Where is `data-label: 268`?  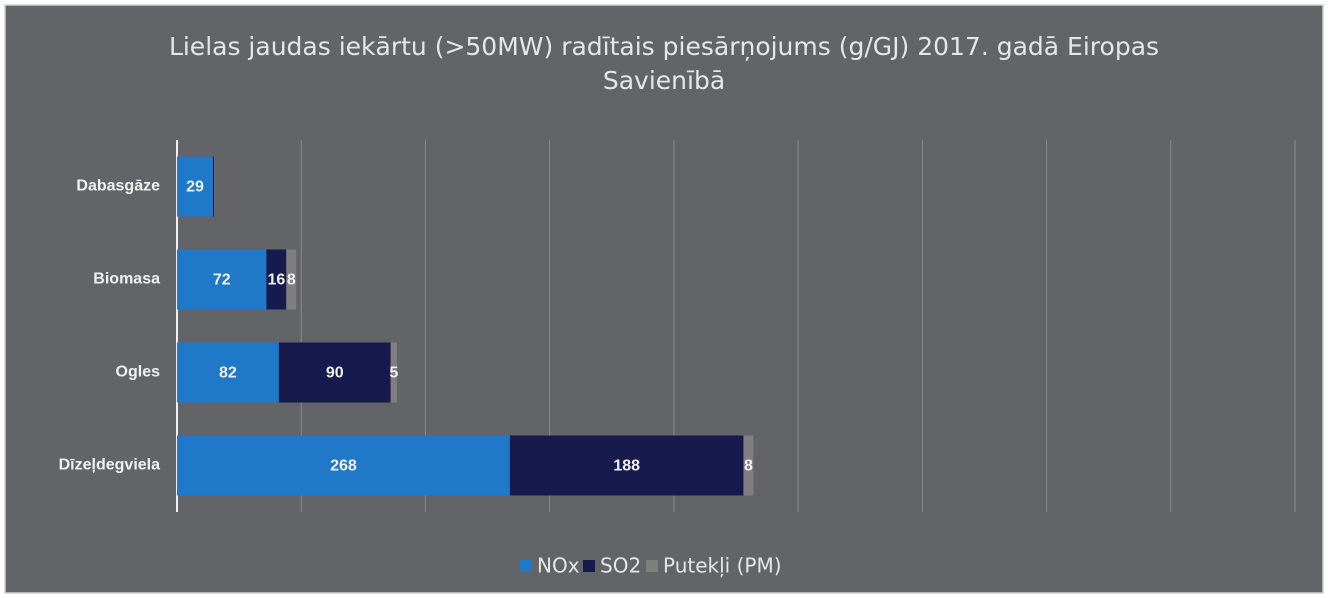 data-label: 268 is located at coordinates (343, 466).